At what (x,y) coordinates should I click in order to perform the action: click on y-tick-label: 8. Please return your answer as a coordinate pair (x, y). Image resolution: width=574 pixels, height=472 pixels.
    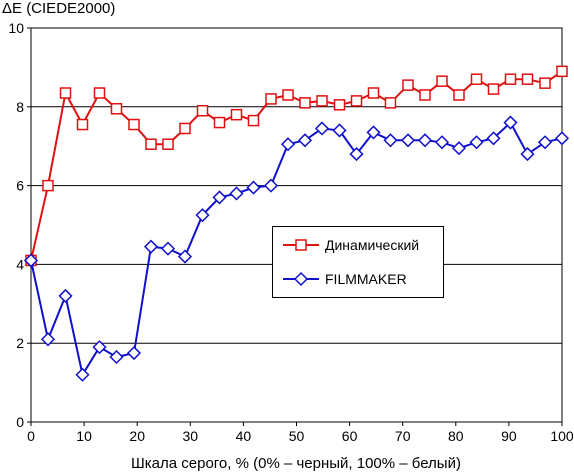
    Looking at the image, I should click on (20, 107).